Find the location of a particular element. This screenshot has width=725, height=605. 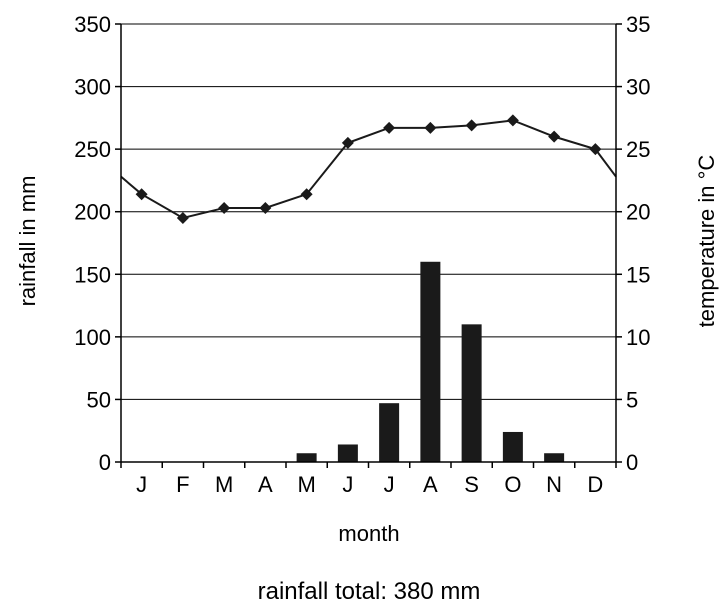

x-tick-label: F is located at coordinates (182, 484).